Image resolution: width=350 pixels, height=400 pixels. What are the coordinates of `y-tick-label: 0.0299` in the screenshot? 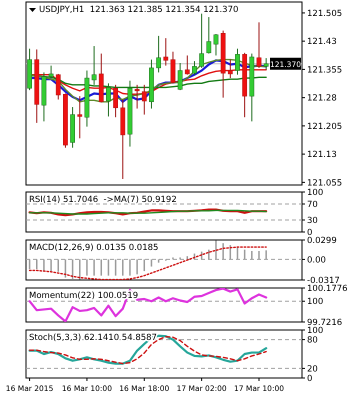 It's located at (322, 241).